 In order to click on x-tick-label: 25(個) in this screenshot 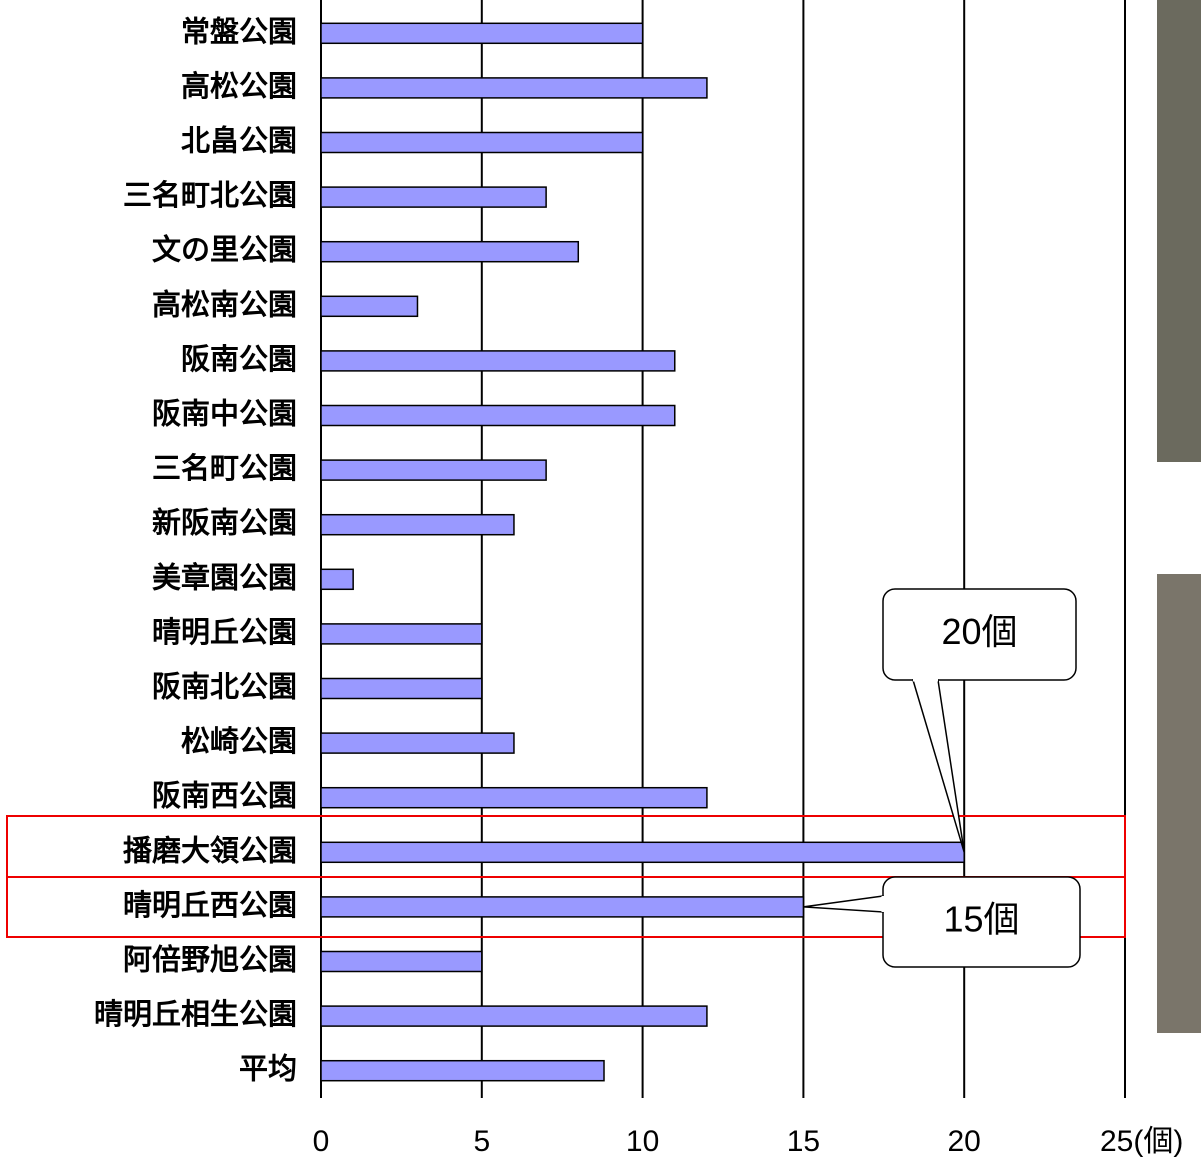, I will do `click(1141, 1141)`.